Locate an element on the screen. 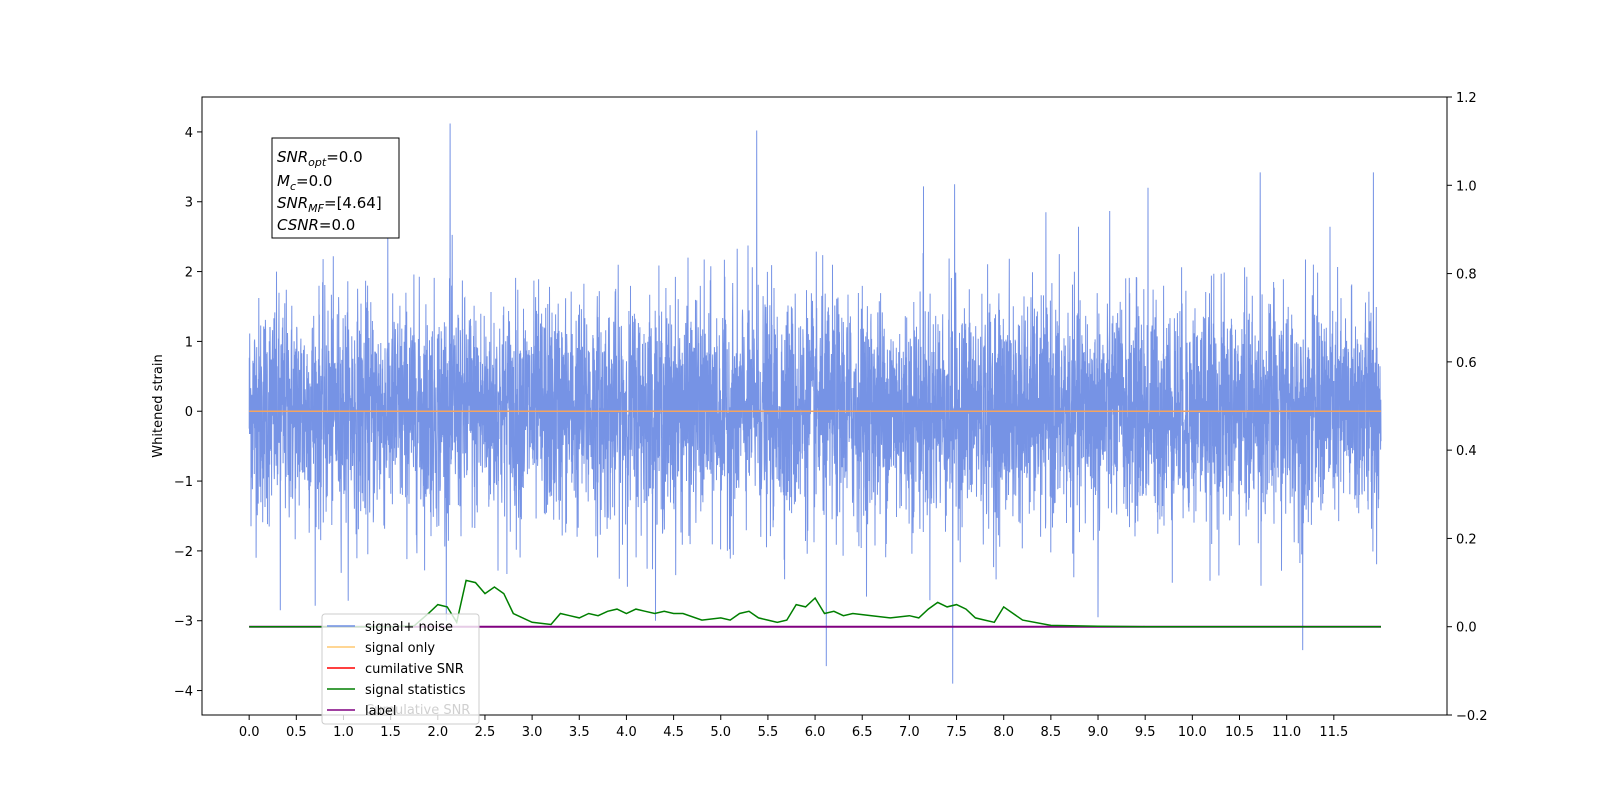 The height and width of the screenshot is (800, 1600). y-tick-label: 0 is located at coordinates (189, 412).